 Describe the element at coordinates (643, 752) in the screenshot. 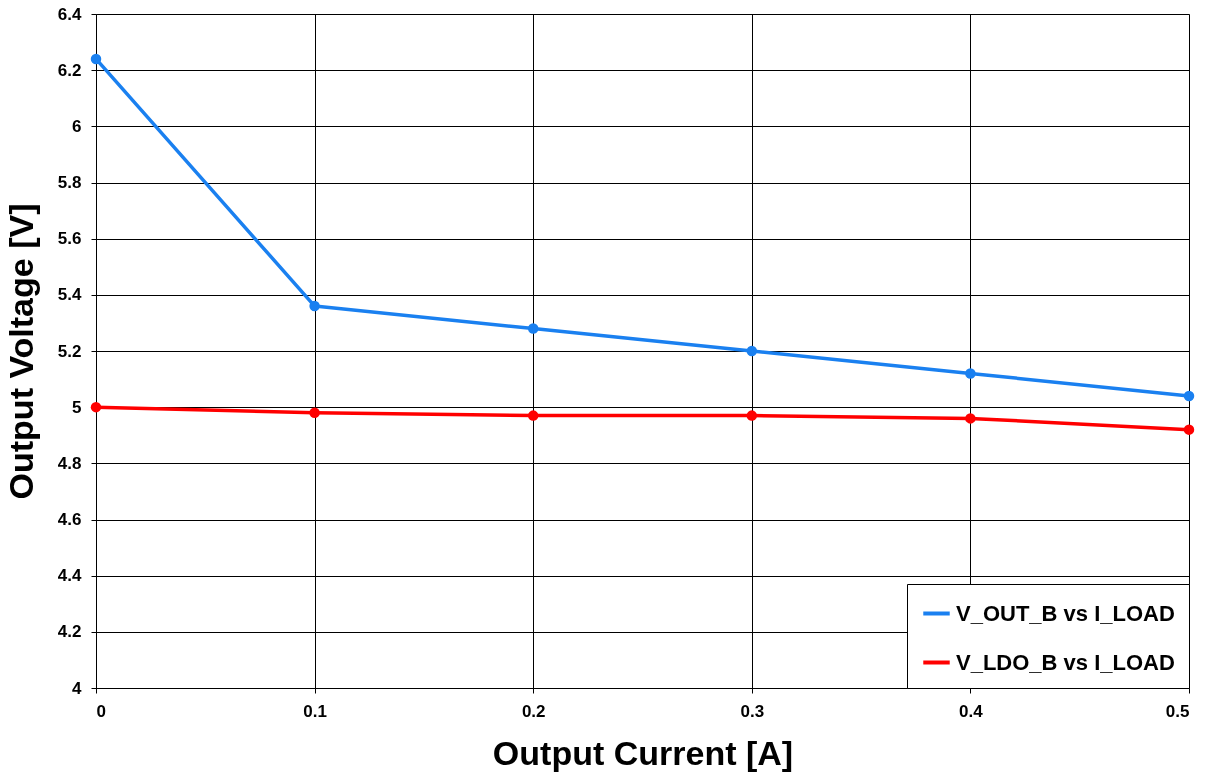

I see `x-axis-title: Output Current [A]` at that location.